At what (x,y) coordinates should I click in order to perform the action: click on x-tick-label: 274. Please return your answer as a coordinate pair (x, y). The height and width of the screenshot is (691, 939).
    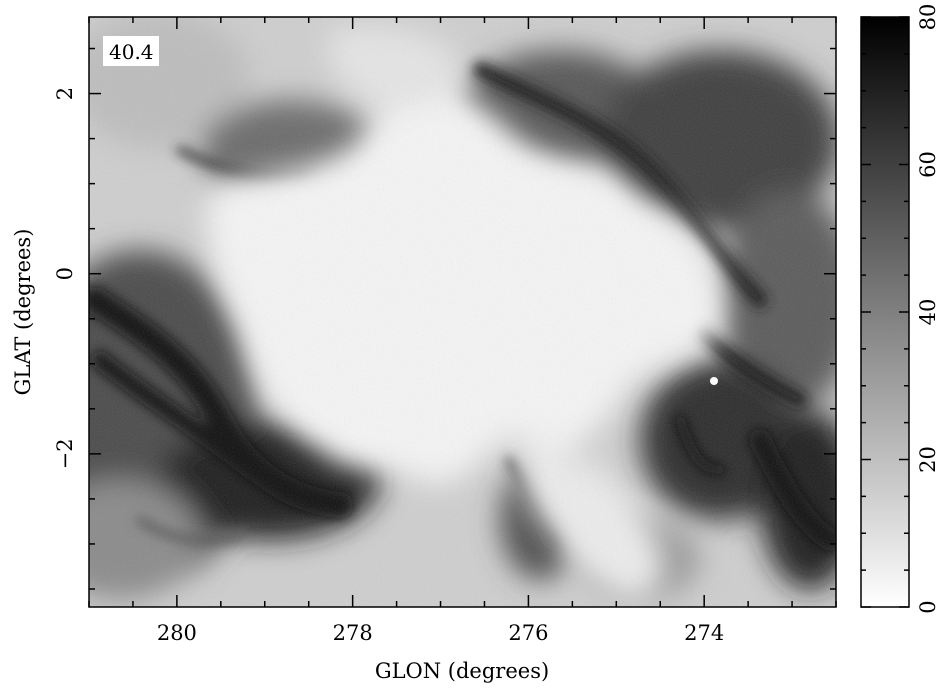
    Looking at the image, I should click on (704, 633).